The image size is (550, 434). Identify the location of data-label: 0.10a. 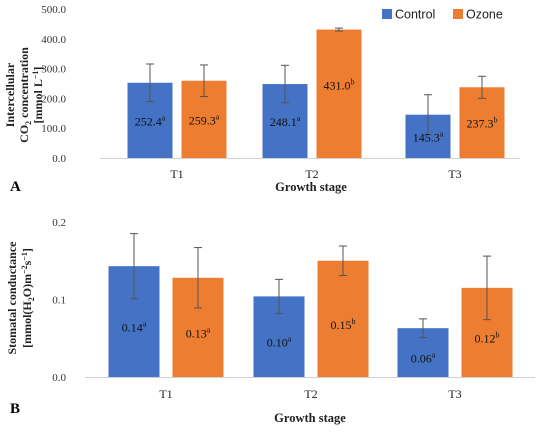
(279, 342).